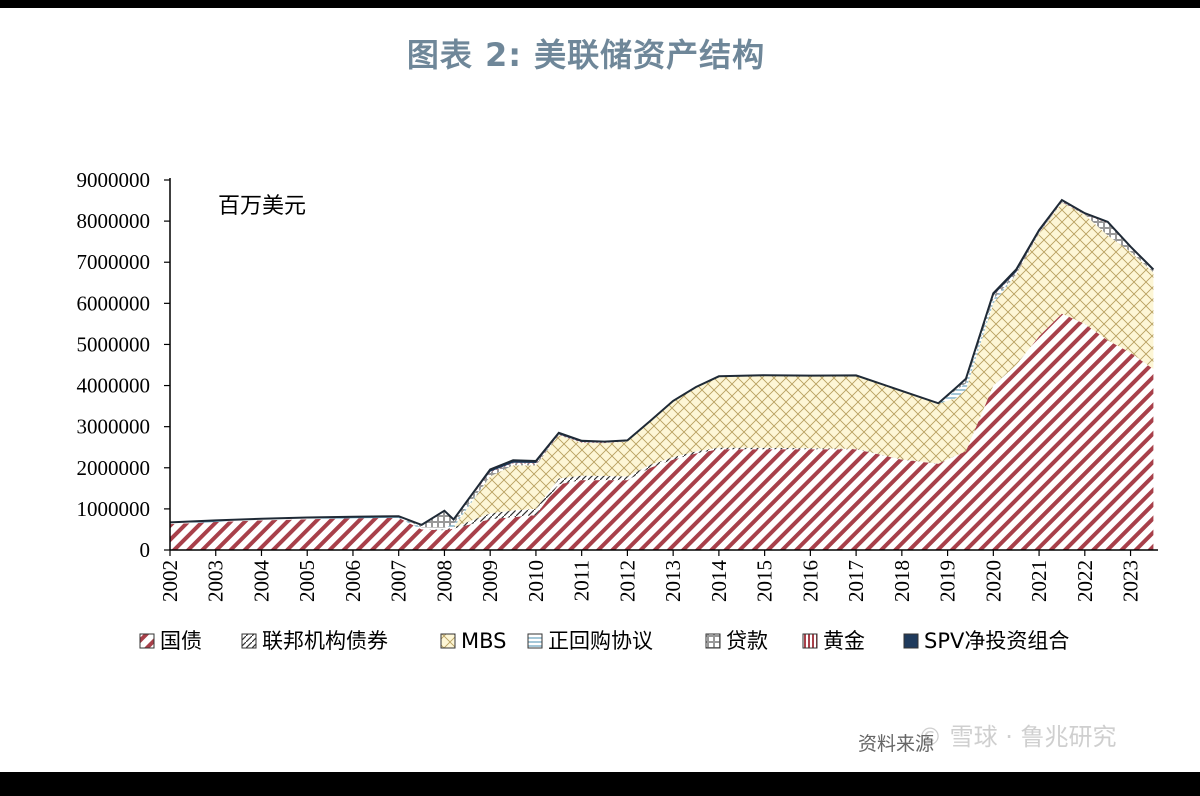 Image resolution: width=1200 pixels, height=796 pixels. What do you see at coordinates (114, 386) in the screenshot?
I see `y-tick-label: 4000000` at bounding box center [114, 386].